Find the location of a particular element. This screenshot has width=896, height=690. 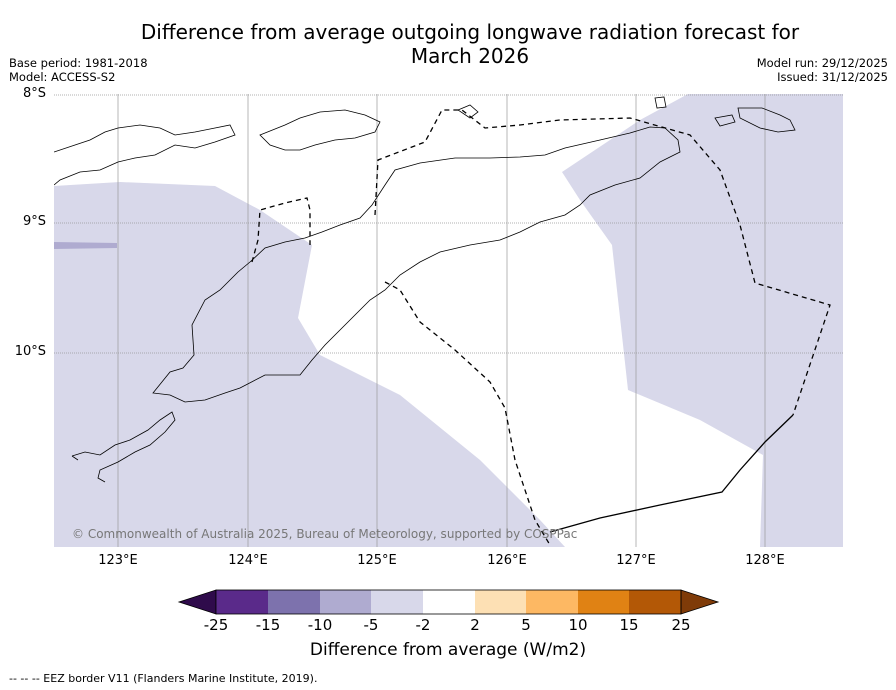

colorbar is located at coordinates (448, 602).